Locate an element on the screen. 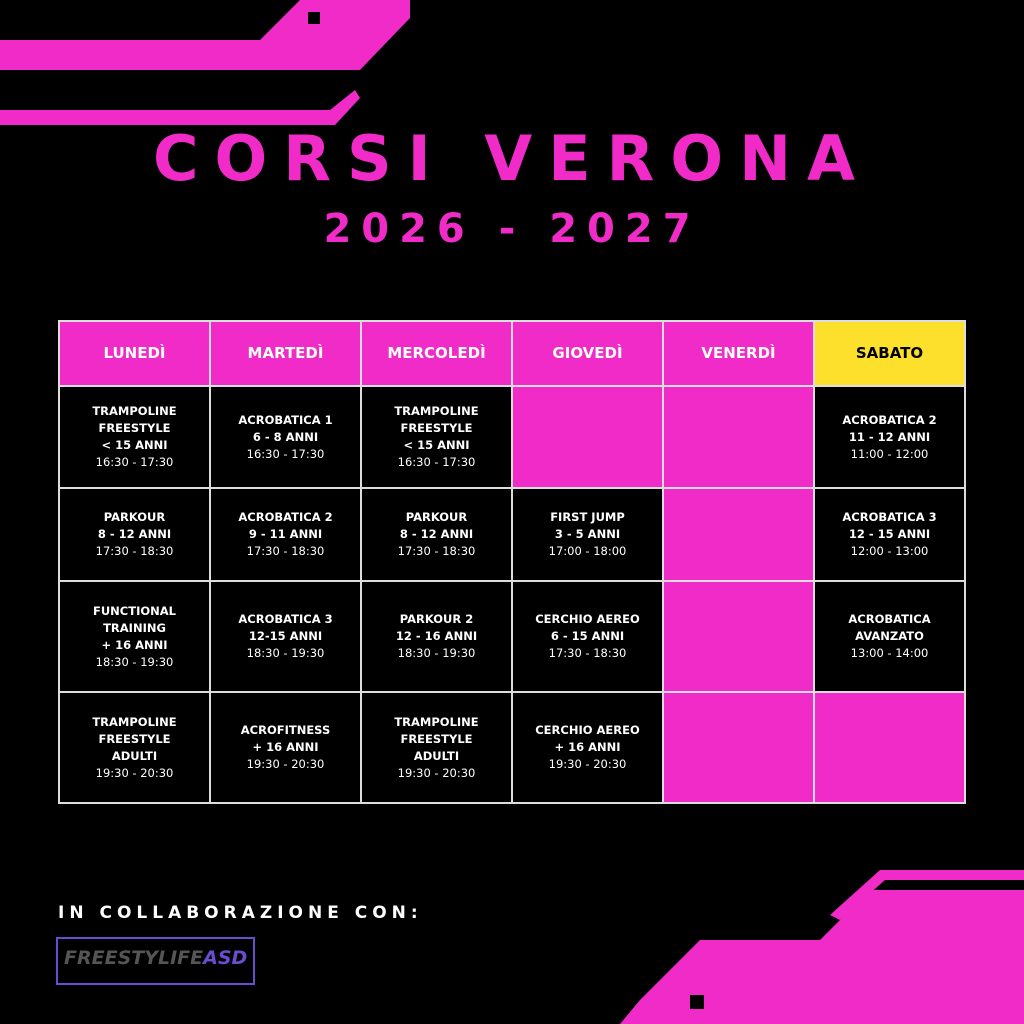 The width and height of the screenshot is (1024, 1024). title: CORSI VERONA is located at coordinates (512, 158).